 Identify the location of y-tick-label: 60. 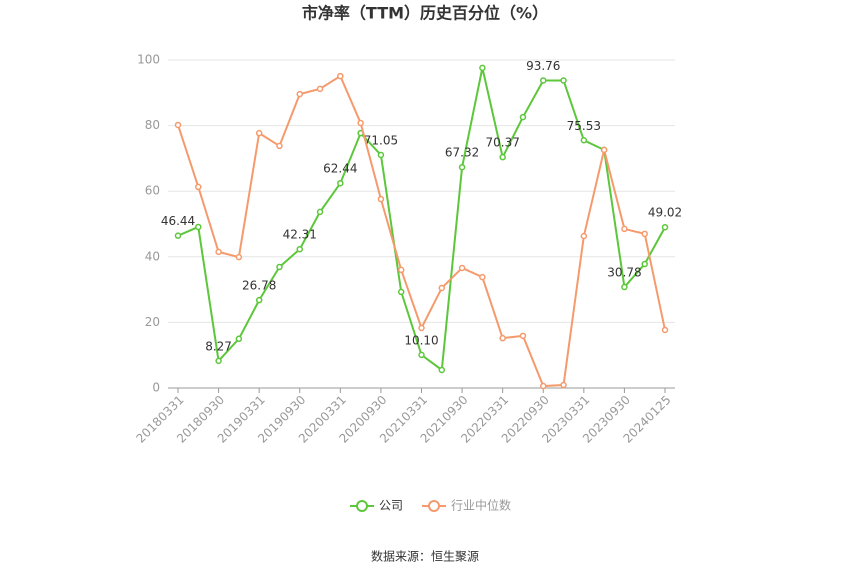
(152, 191).